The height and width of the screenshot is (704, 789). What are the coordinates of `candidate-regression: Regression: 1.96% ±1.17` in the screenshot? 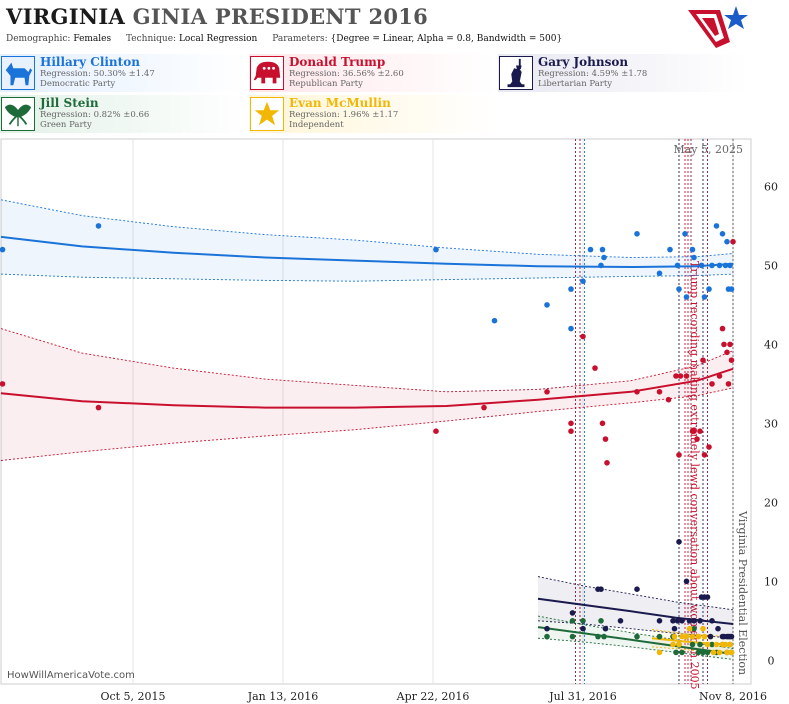 It's located at (344, 115).